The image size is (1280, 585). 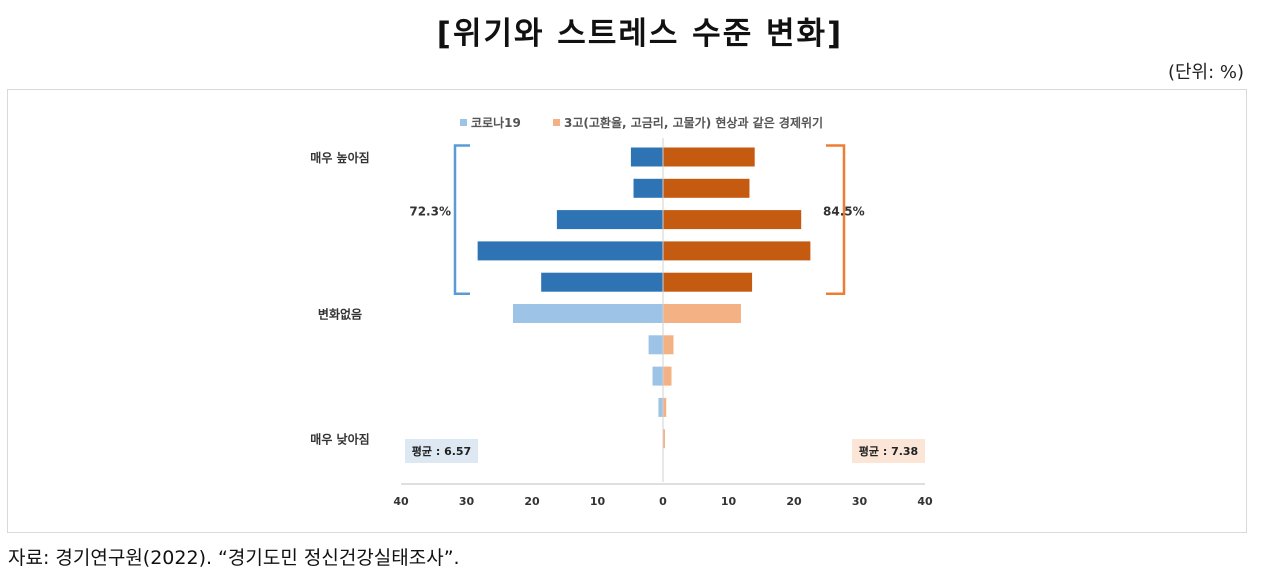 I want to click on average-label-right: 평균 : 7.38, so click(x=888, y=451).